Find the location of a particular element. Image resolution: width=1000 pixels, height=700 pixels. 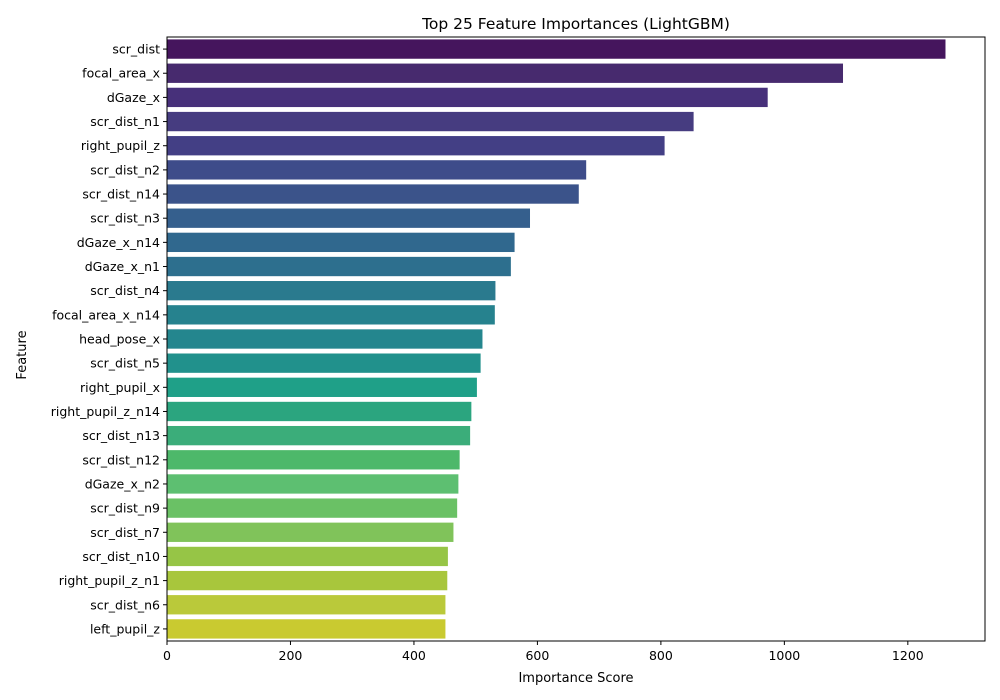

bar-scr-dist is located at coordinates (556, 49).